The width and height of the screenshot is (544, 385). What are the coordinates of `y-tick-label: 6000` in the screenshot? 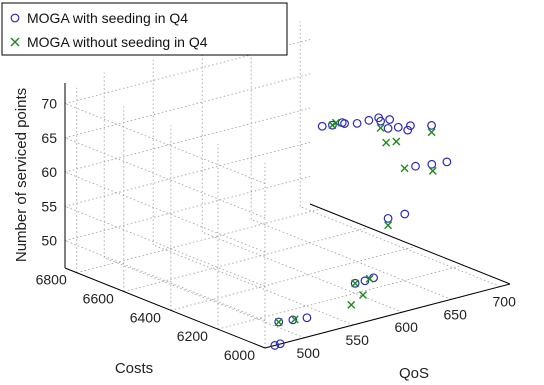 It's located at (239, 355).